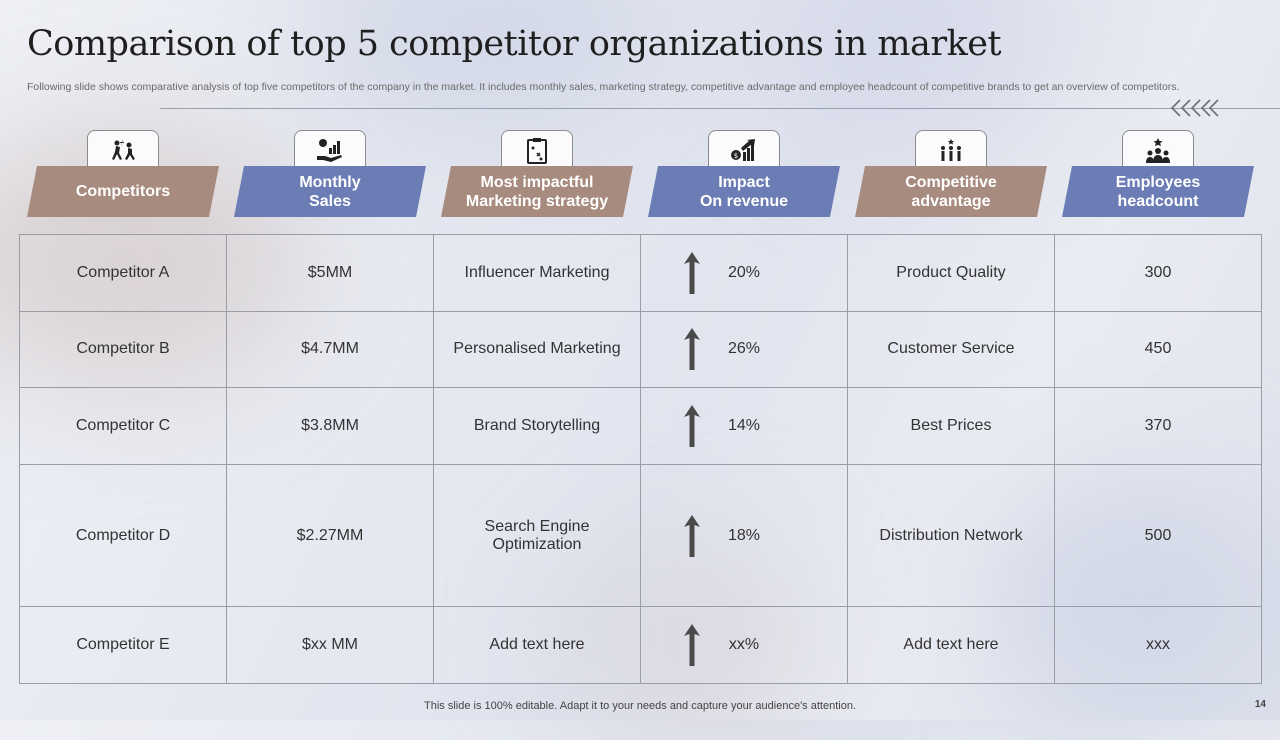  I want to click on cell-employees-headcount: 300, so click(1158, 273).